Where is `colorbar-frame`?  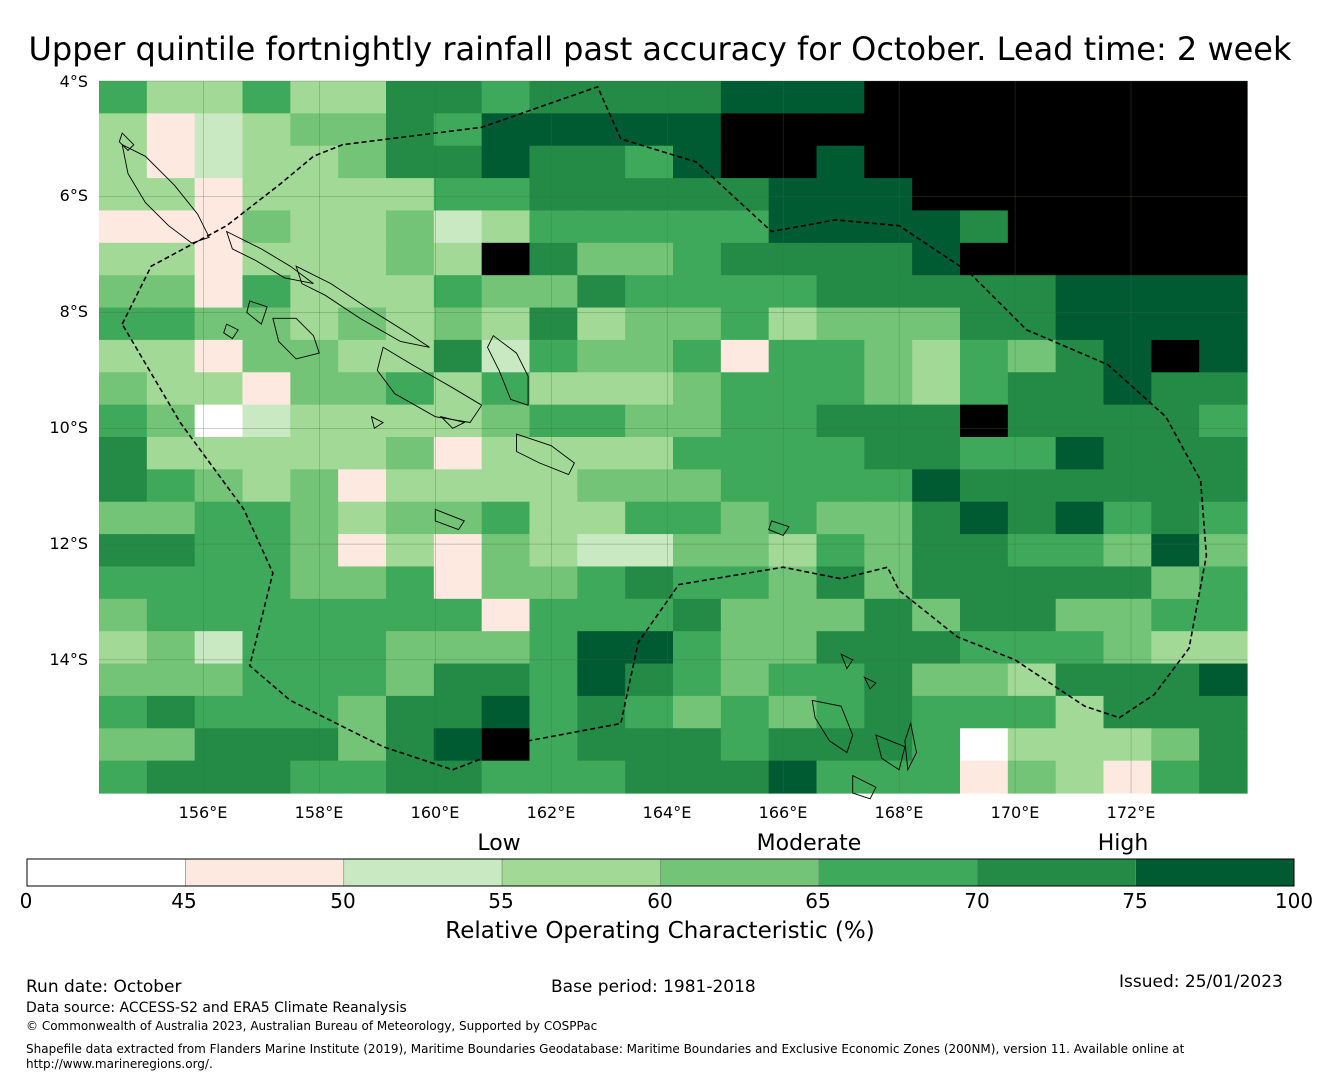
colorbar-frame is located at coordinates (660, 872).